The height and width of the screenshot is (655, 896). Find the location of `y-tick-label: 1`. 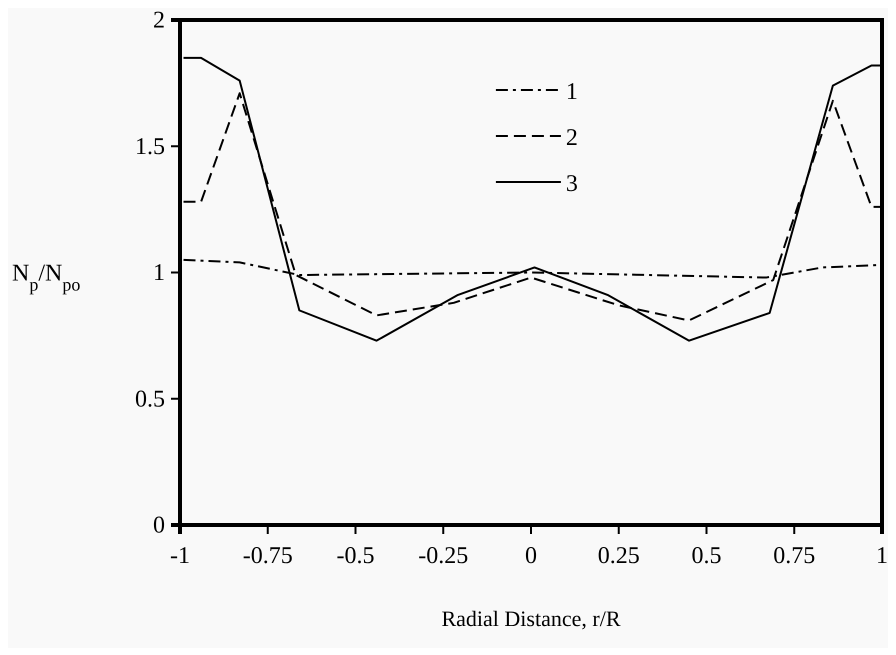

y-tick-label: 1 is located at coordinates (159, 273).